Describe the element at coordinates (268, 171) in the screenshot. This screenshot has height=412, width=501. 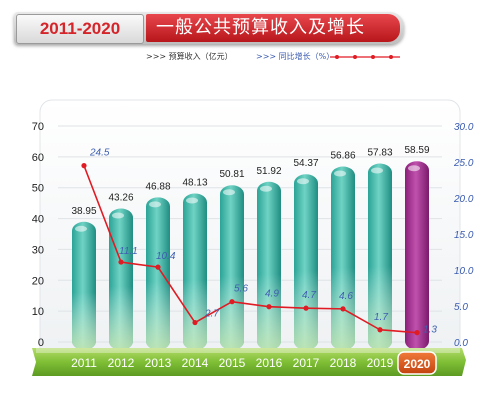
I see `revenue-value-label: 51.92` at that location.